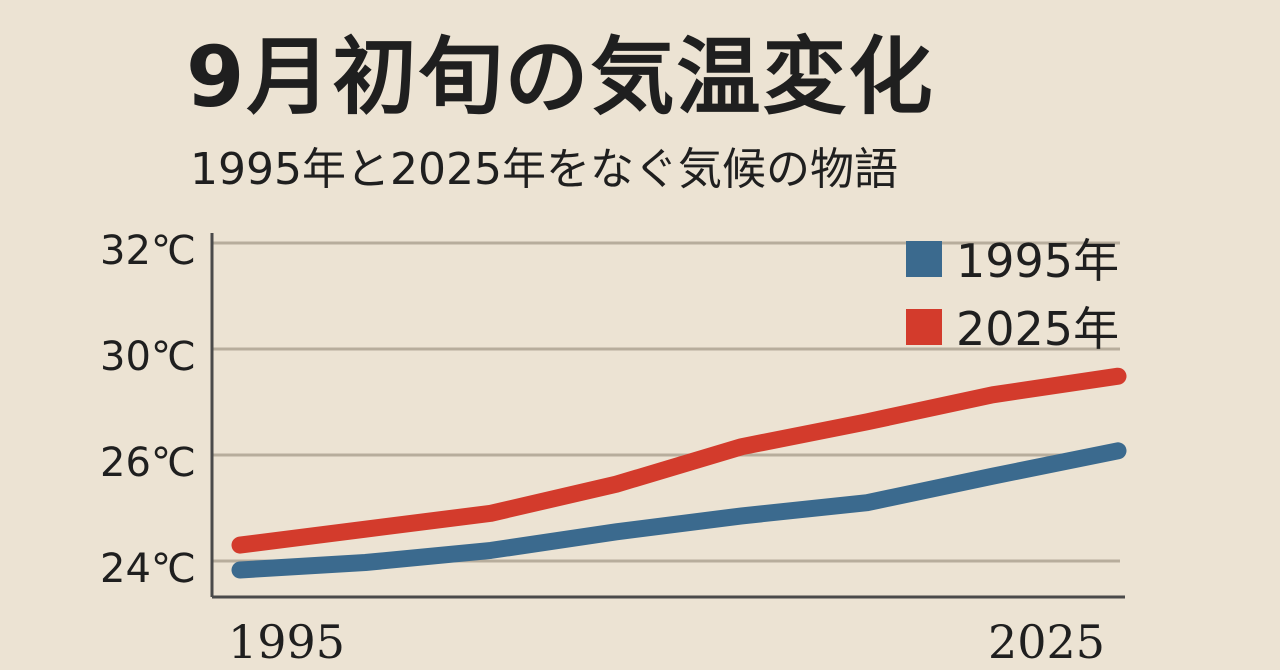  Describe the element at coordinates (148, 463) in the screenshot. I see `y-tick-label-26: 26℃` at that location.